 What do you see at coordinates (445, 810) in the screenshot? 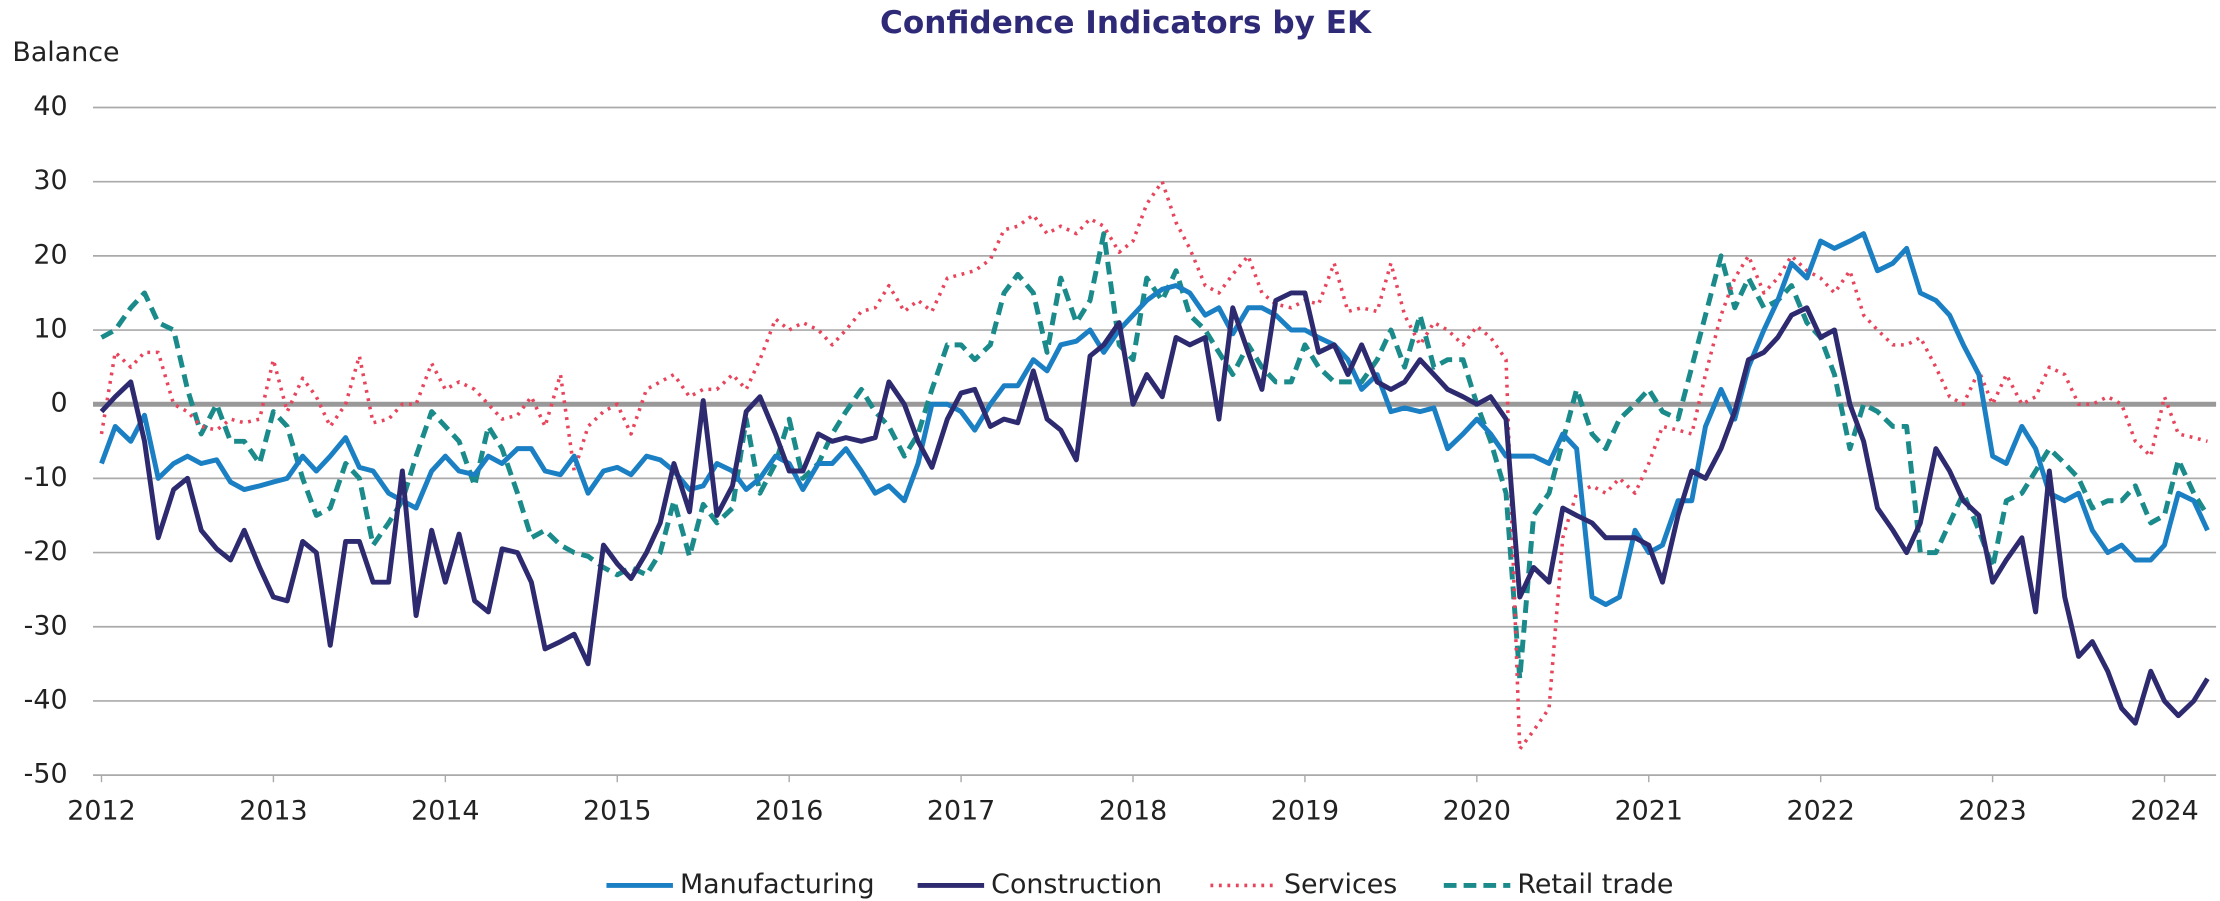
I see `x-tick-label: 2014` at bounding box center [445, 810].